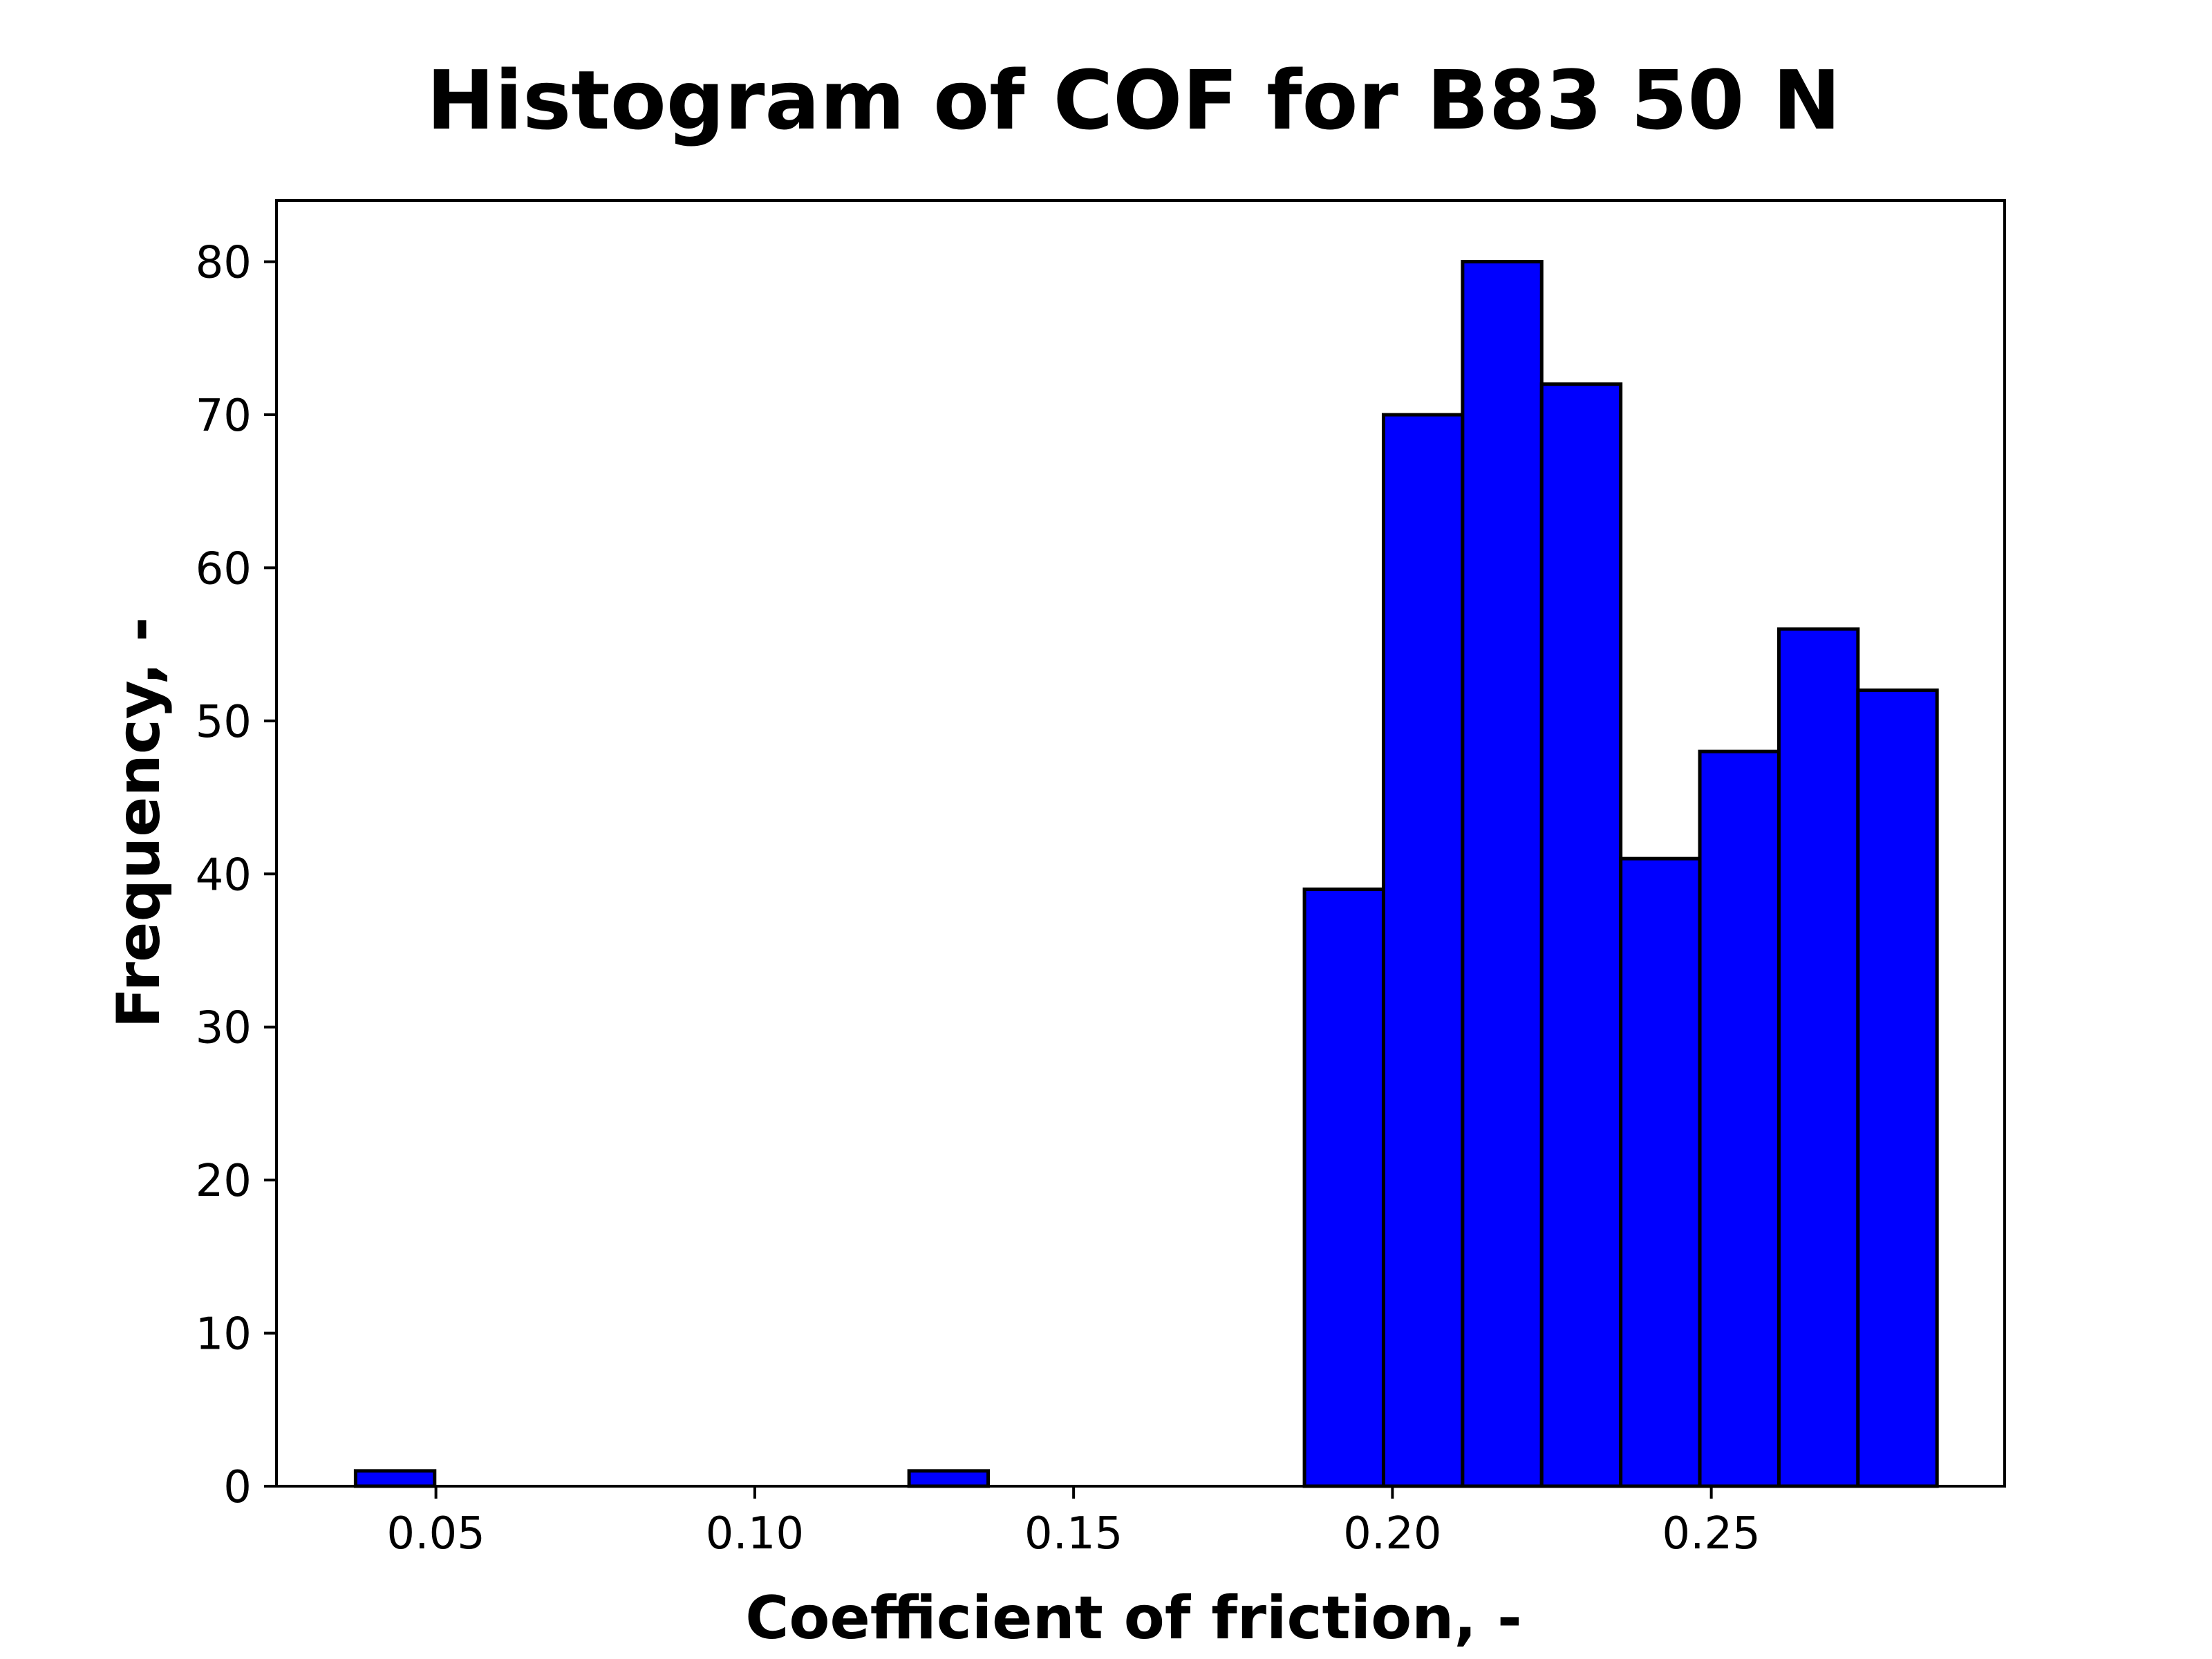 This screenshot has height=1659, width=2212. What do you see at coordinates (224, 417) in the screenshot?
I see `y-tick-label: 70` at bounding box center [224, 417].